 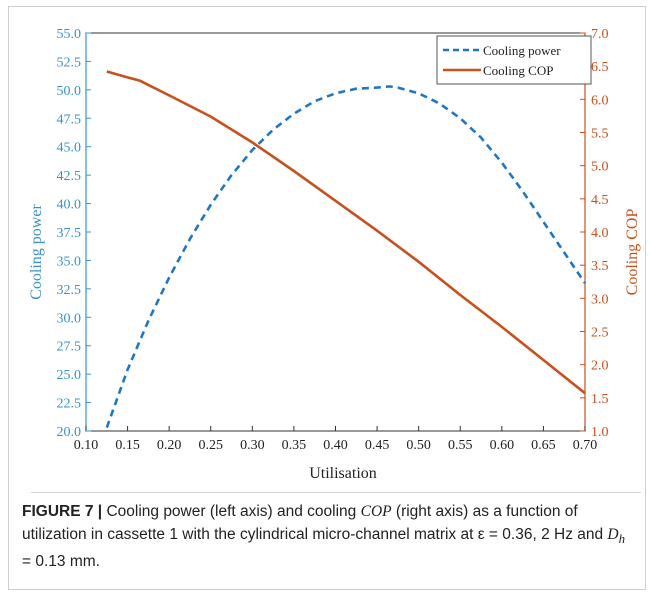 What do you see at coordinates (600, 200) in the screenshot?
I see `y-right-tick-label: 4.5` at bounding box center [600, 200].